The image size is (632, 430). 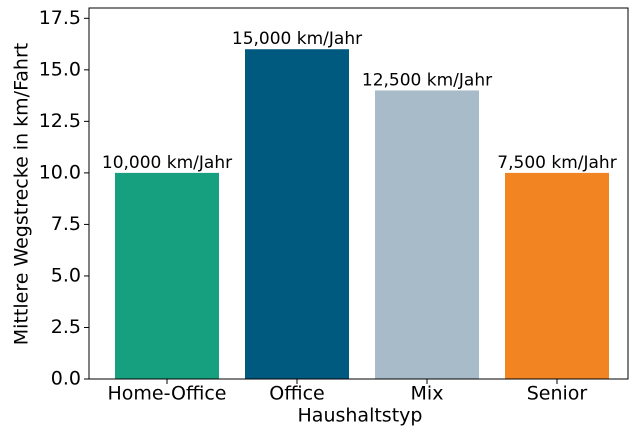 What do you see at coordinates (60, 121) in the screenshot?
I see `y-tick-label: 12.5` at bounding box center [60, 121].